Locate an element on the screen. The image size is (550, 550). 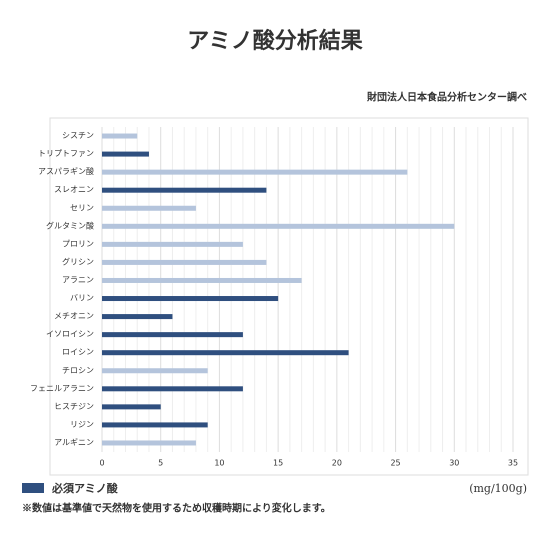
y-tick-label: リジン is located at coordinates (82, 424).